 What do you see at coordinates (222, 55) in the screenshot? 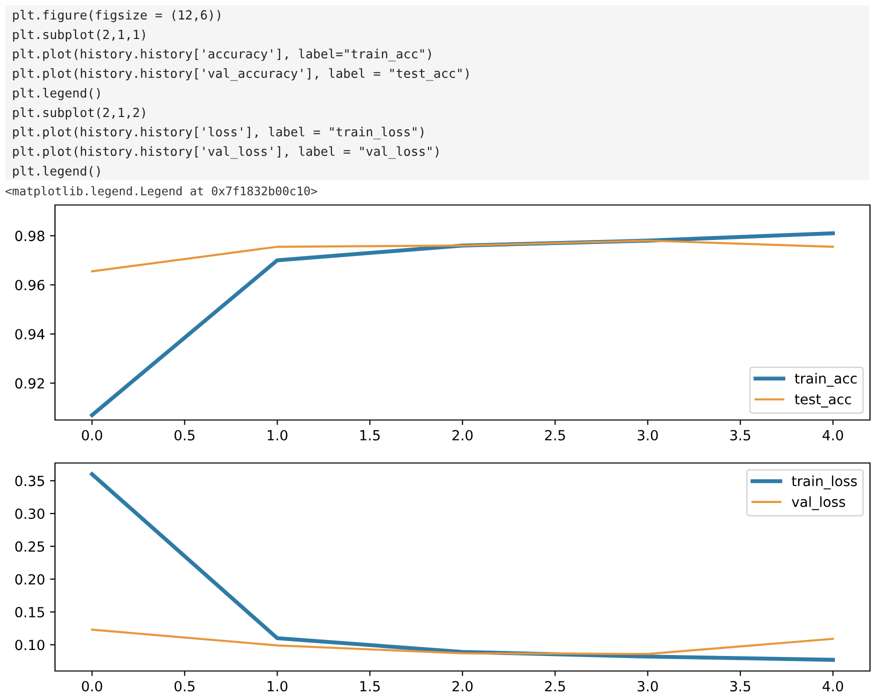
I see `text: plt.plot(history.history['accuracy'], label="train_acc")` at bounding box center [222, 55].